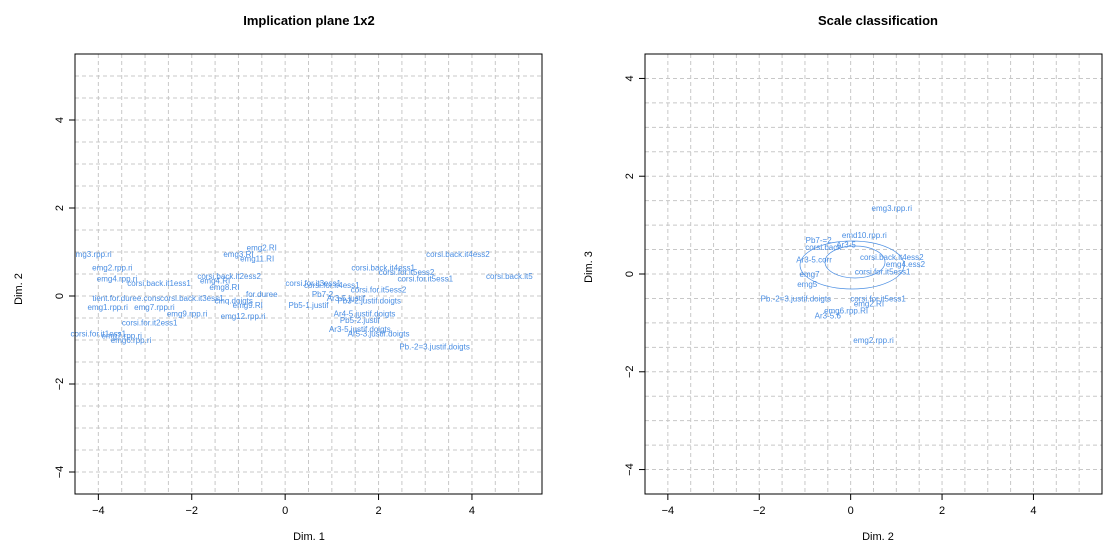 The height and width of the screenshot is (549, 1103). I want to click on y-axis-label: Dim. 3, so click(589, 267).